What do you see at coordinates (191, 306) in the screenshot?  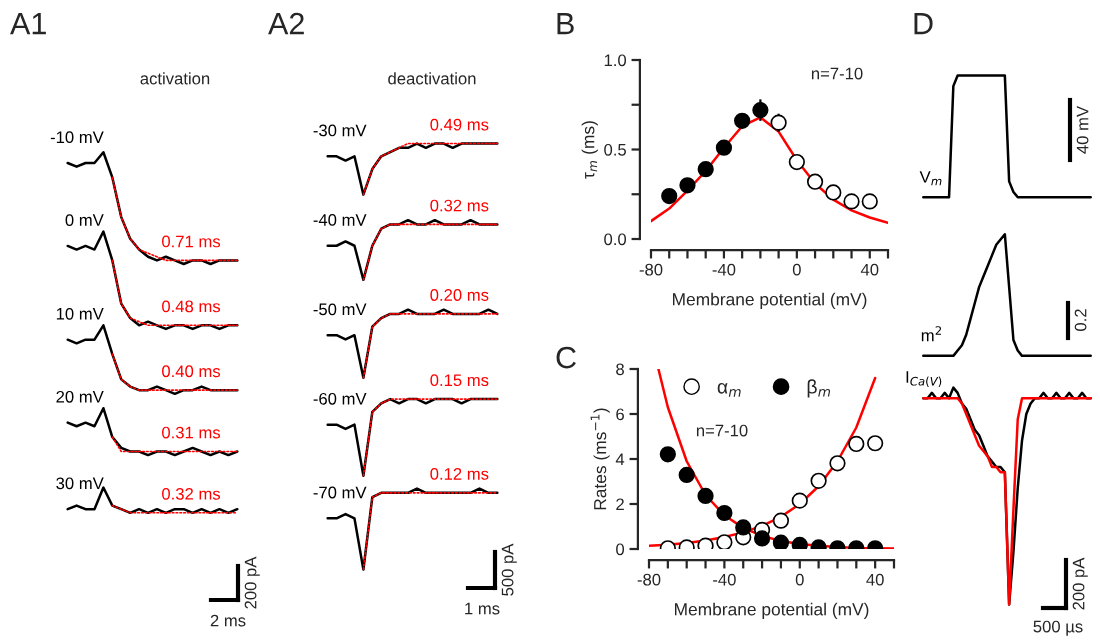 I see `series-label: 0.48 ms` at bounding box center [191, 306].